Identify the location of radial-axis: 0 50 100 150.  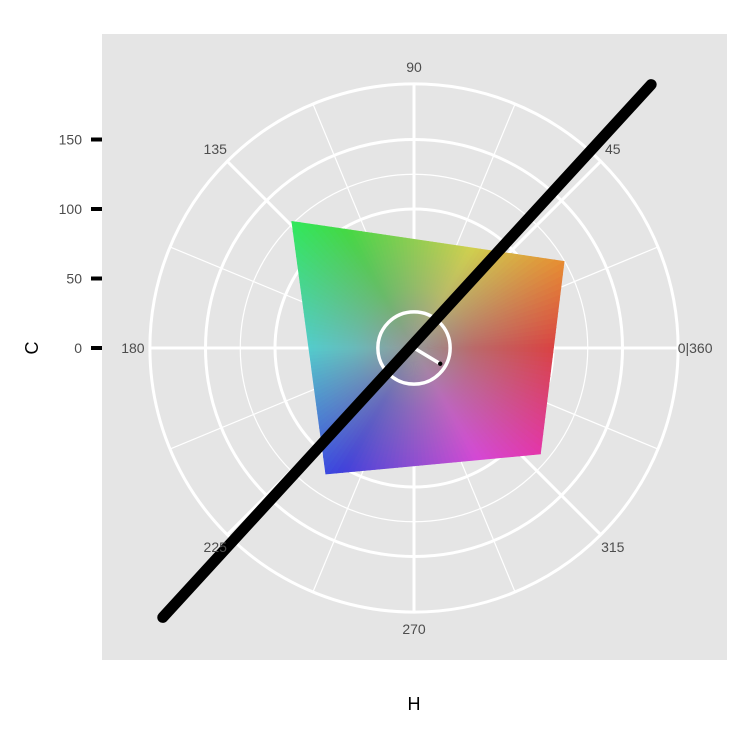
(80, 244).